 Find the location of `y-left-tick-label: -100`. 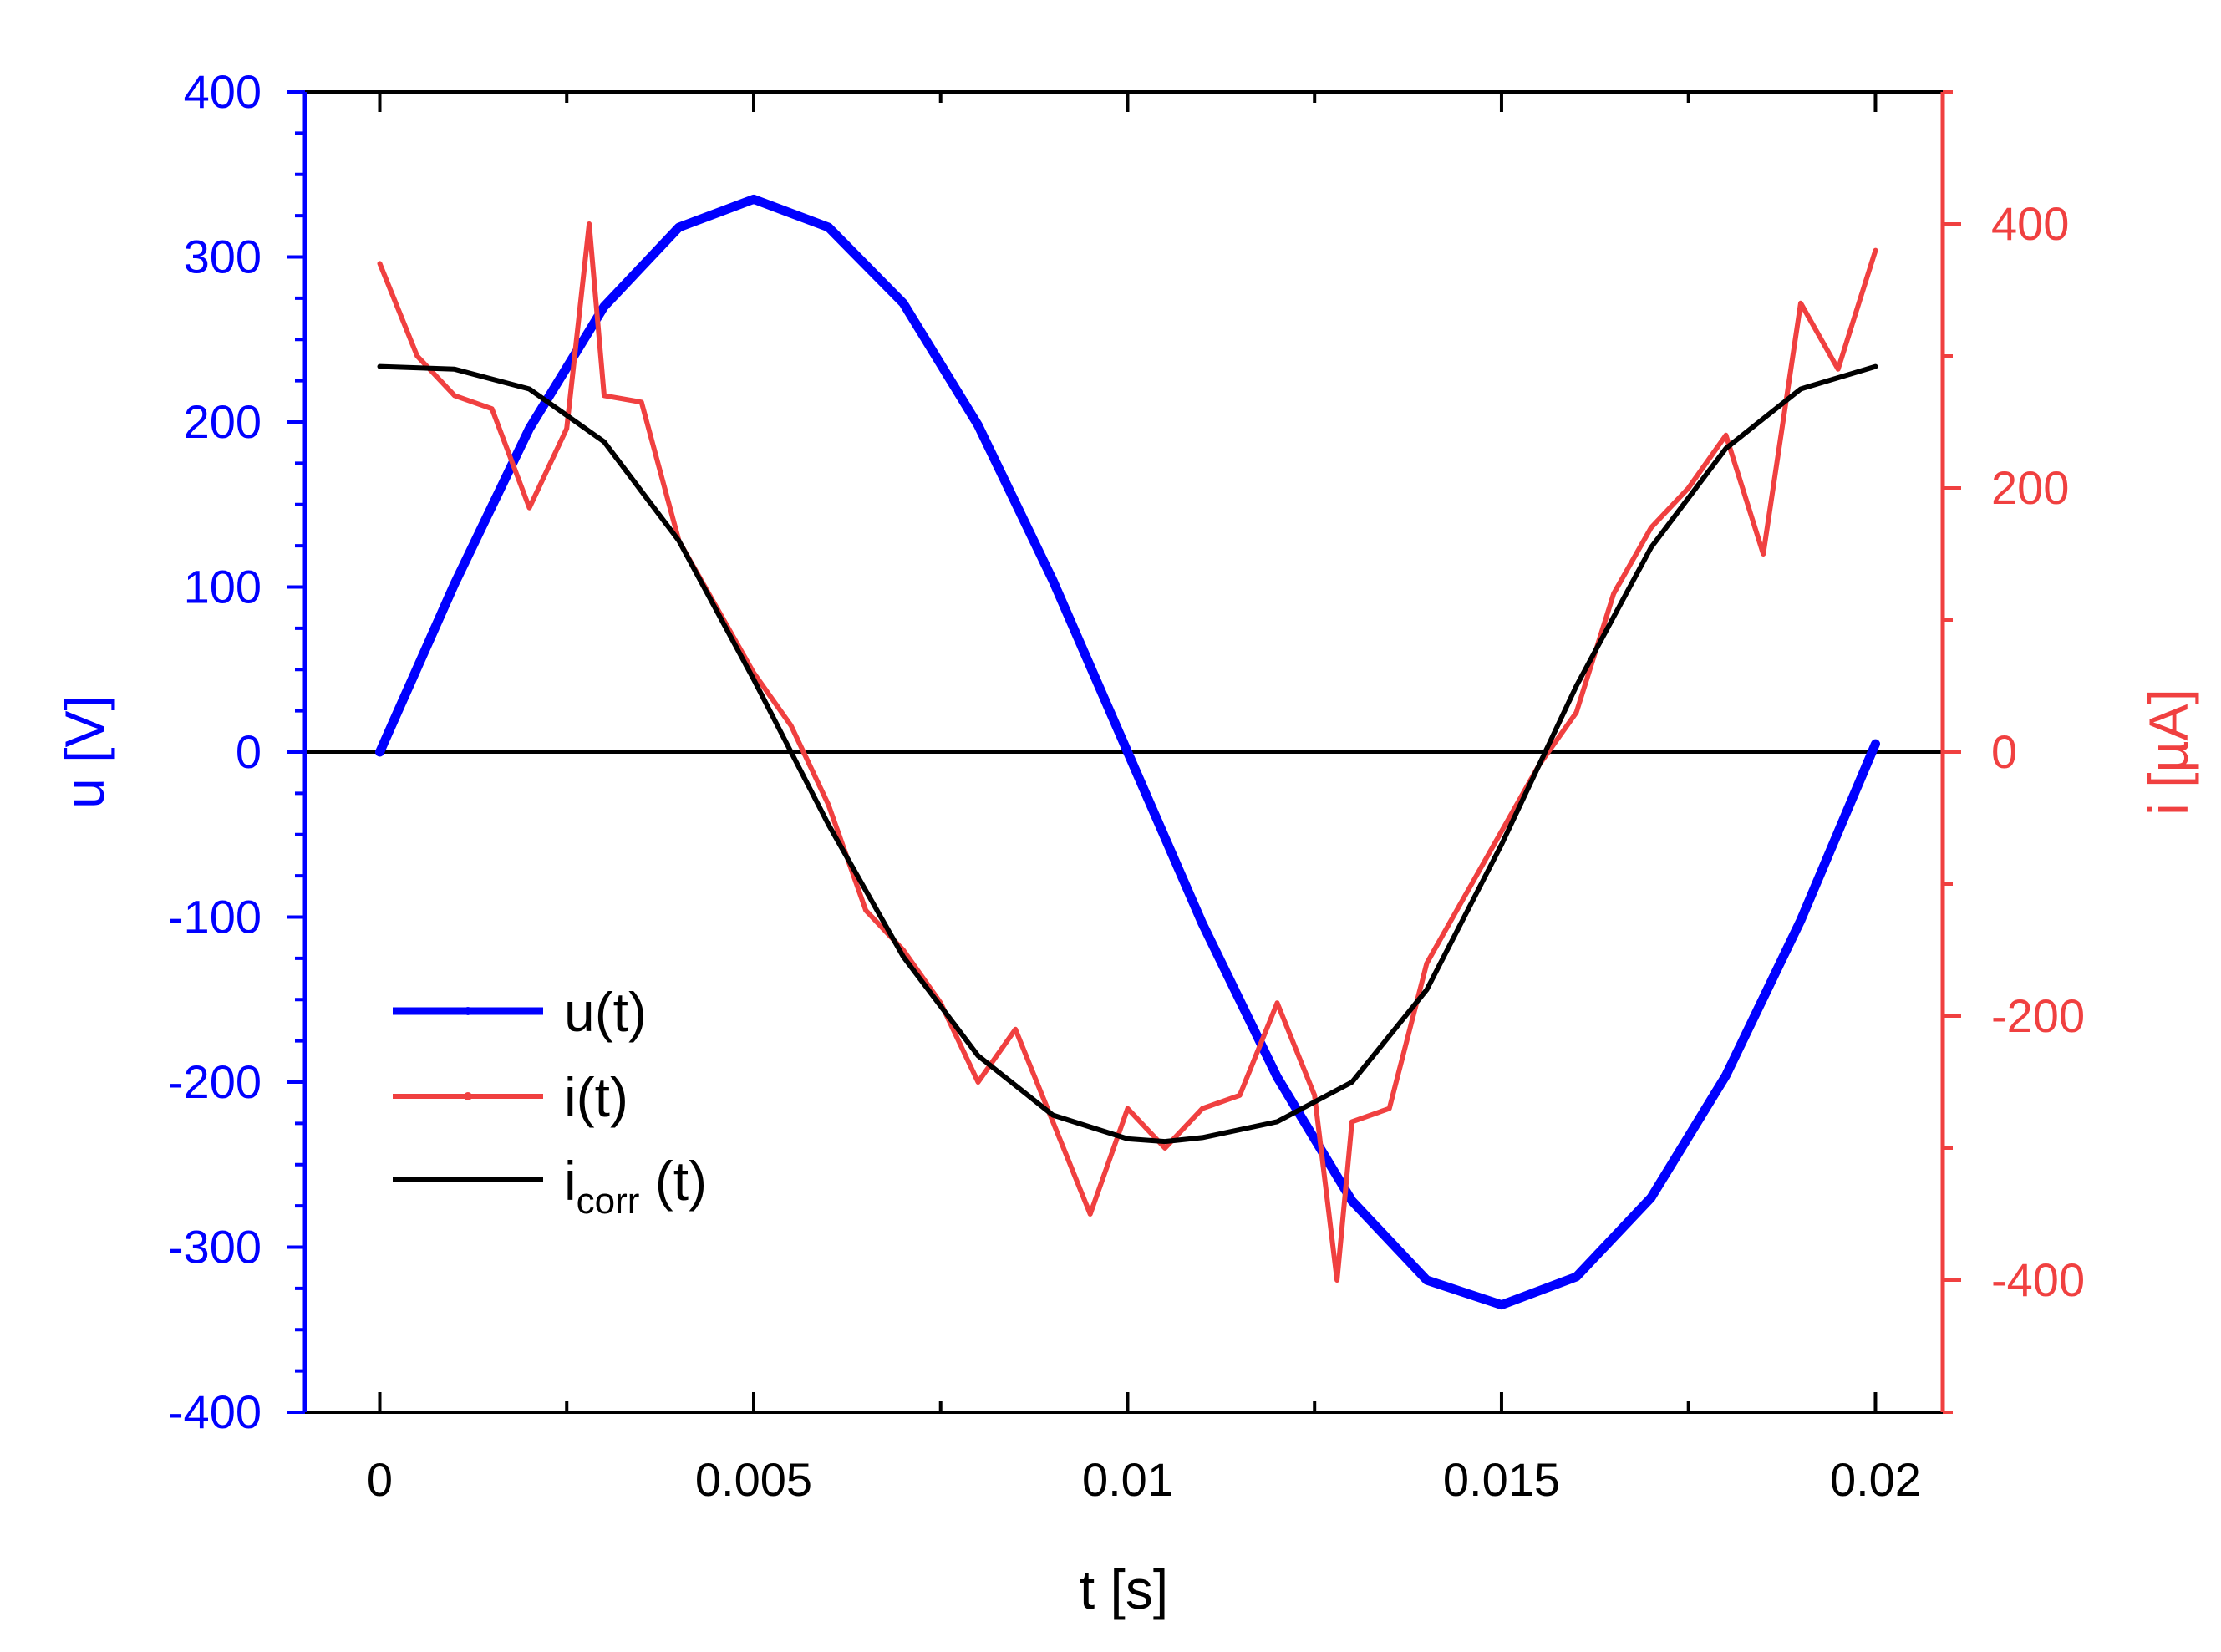

y-left-tick-label: -100 is located at coordinates (215, 917).